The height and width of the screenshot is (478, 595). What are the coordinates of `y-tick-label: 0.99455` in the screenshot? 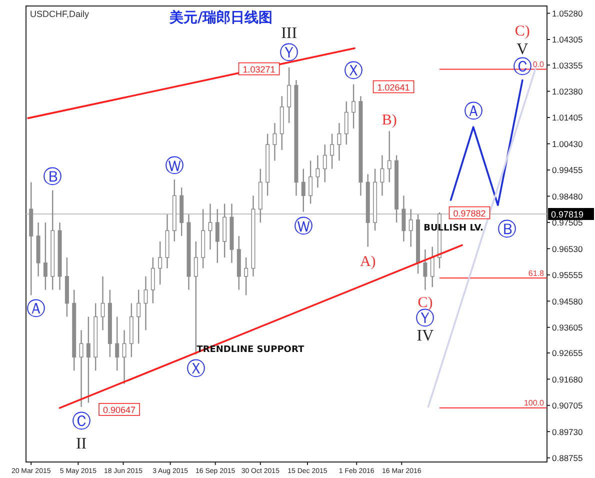 It's located at (567, 170).